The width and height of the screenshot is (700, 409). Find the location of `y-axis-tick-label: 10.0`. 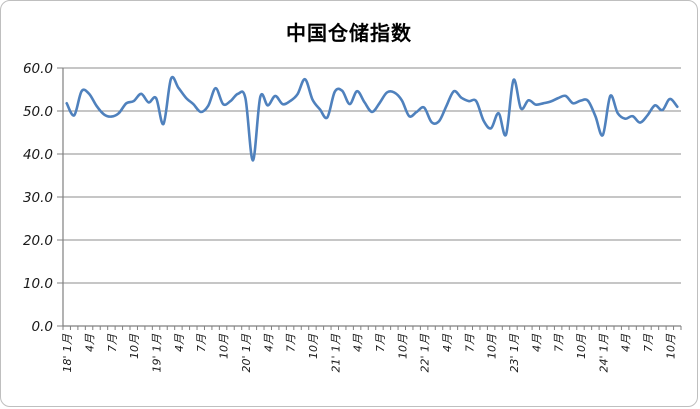

y-axis-tick-label: 10.0 is located at coordinates (38, 284).